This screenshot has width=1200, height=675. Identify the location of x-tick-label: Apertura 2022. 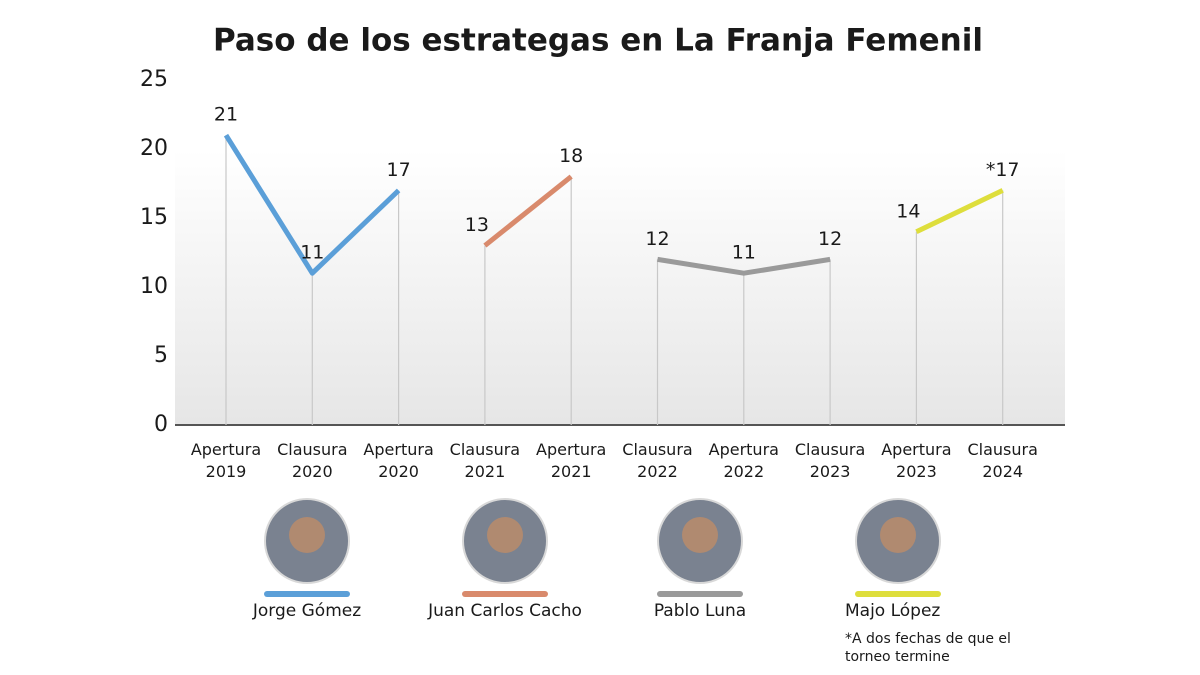
(743, 460).